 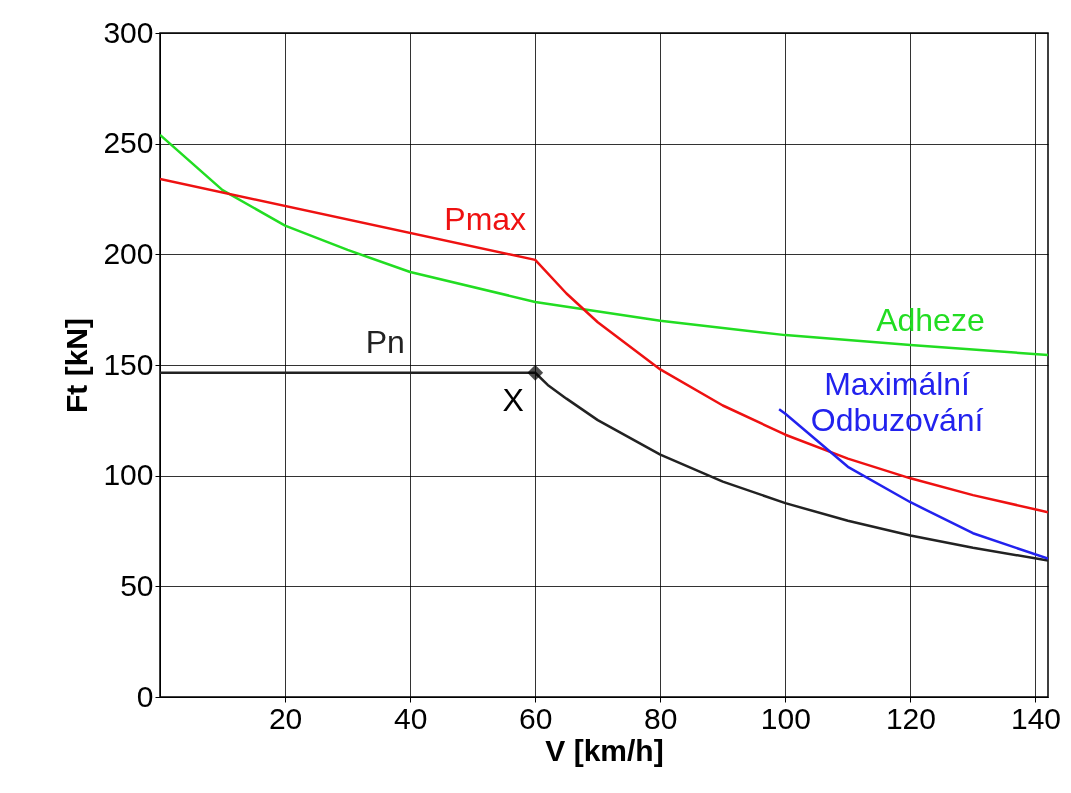 What do you see at coordinates (128, 364) in the screenshot?
I see `y-tick-label: 150` at bounding box center [128, 364].